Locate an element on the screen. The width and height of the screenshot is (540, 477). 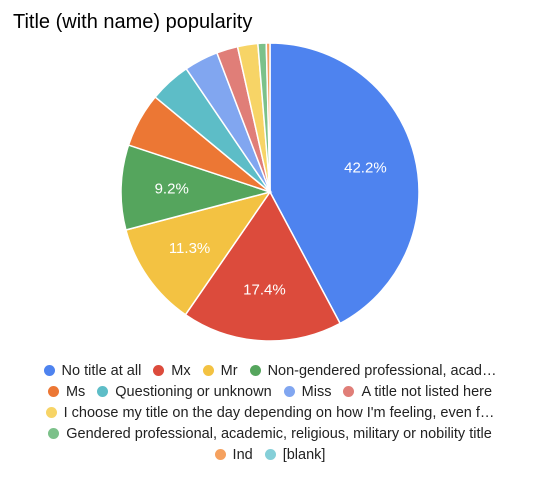
legend-item: Mx is located at coordinates (172, 370).